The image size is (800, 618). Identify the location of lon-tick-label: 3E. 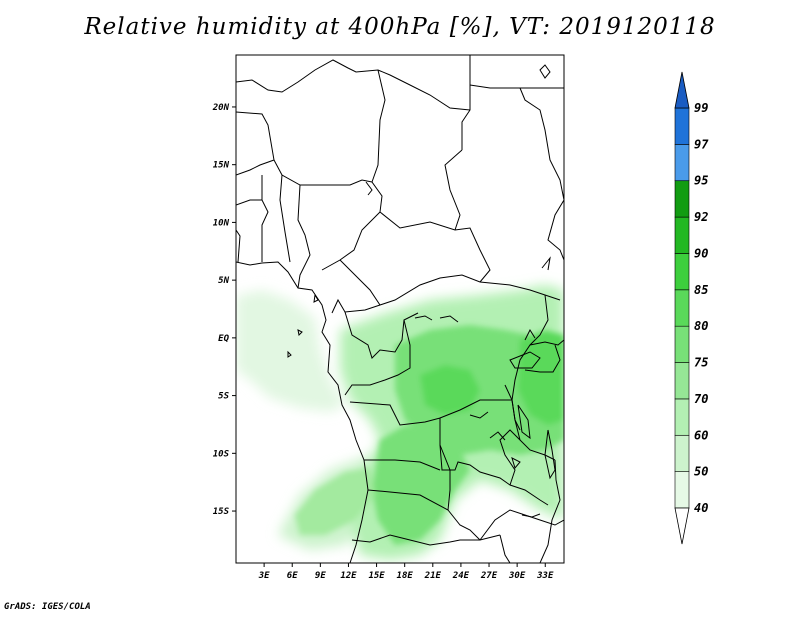
(264, 576).